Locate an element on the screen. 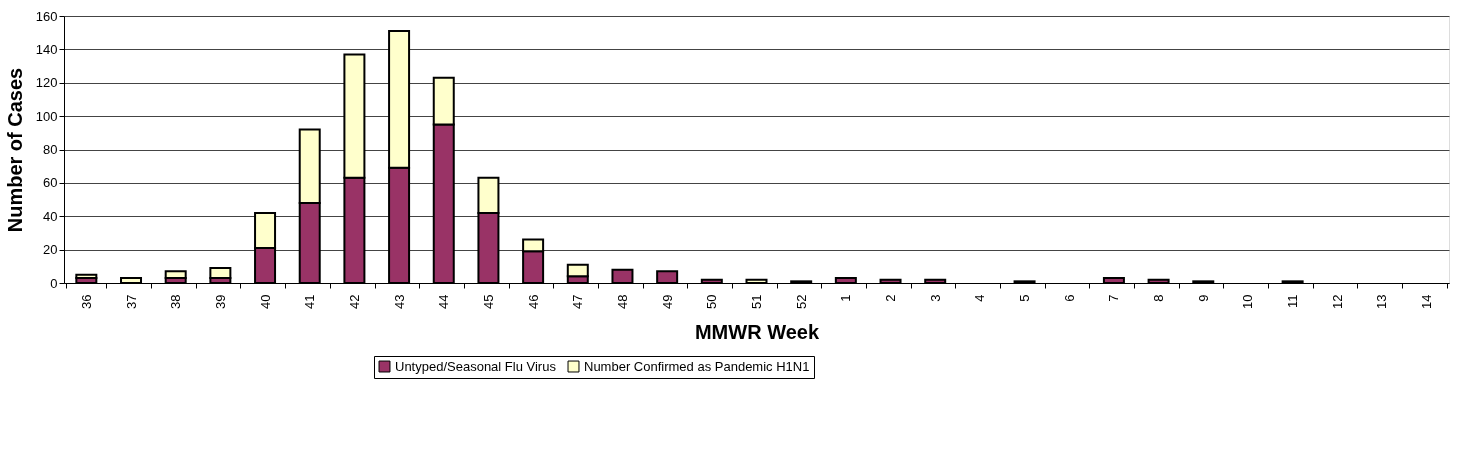  x-tick-label: 46 is located at coordinates (533, 301).